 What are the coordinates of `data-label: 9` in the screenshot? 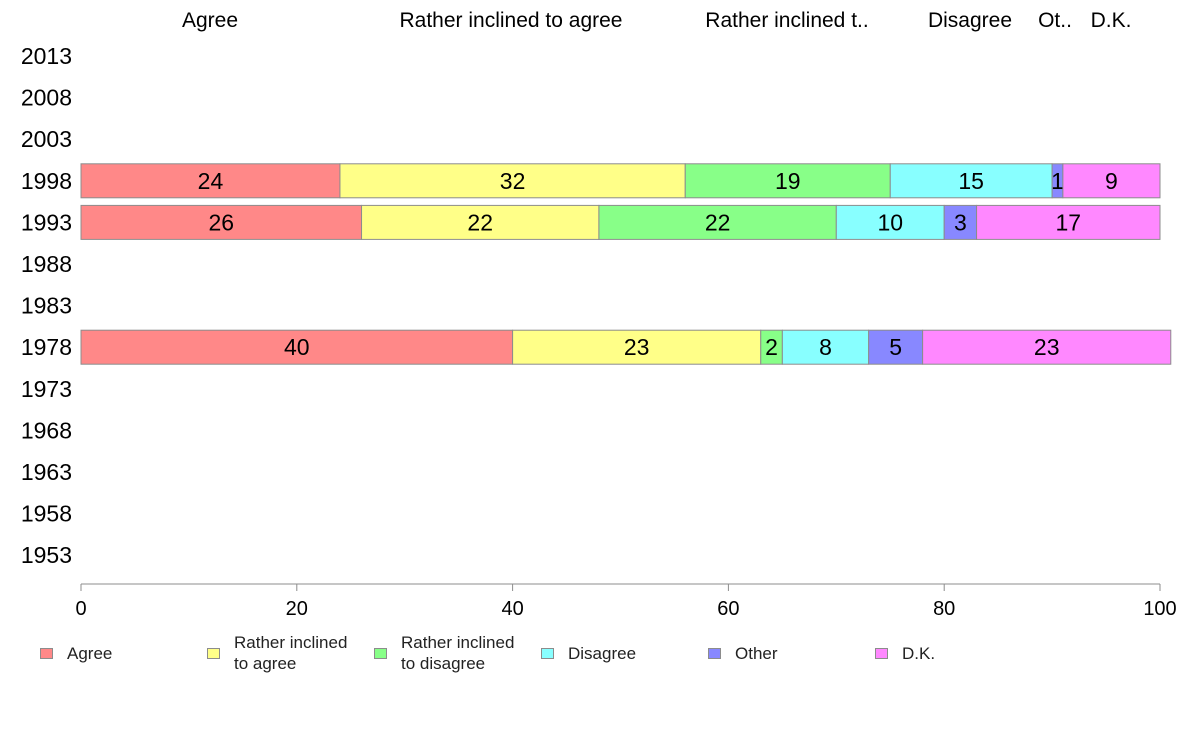 It's located at (1111, 181).